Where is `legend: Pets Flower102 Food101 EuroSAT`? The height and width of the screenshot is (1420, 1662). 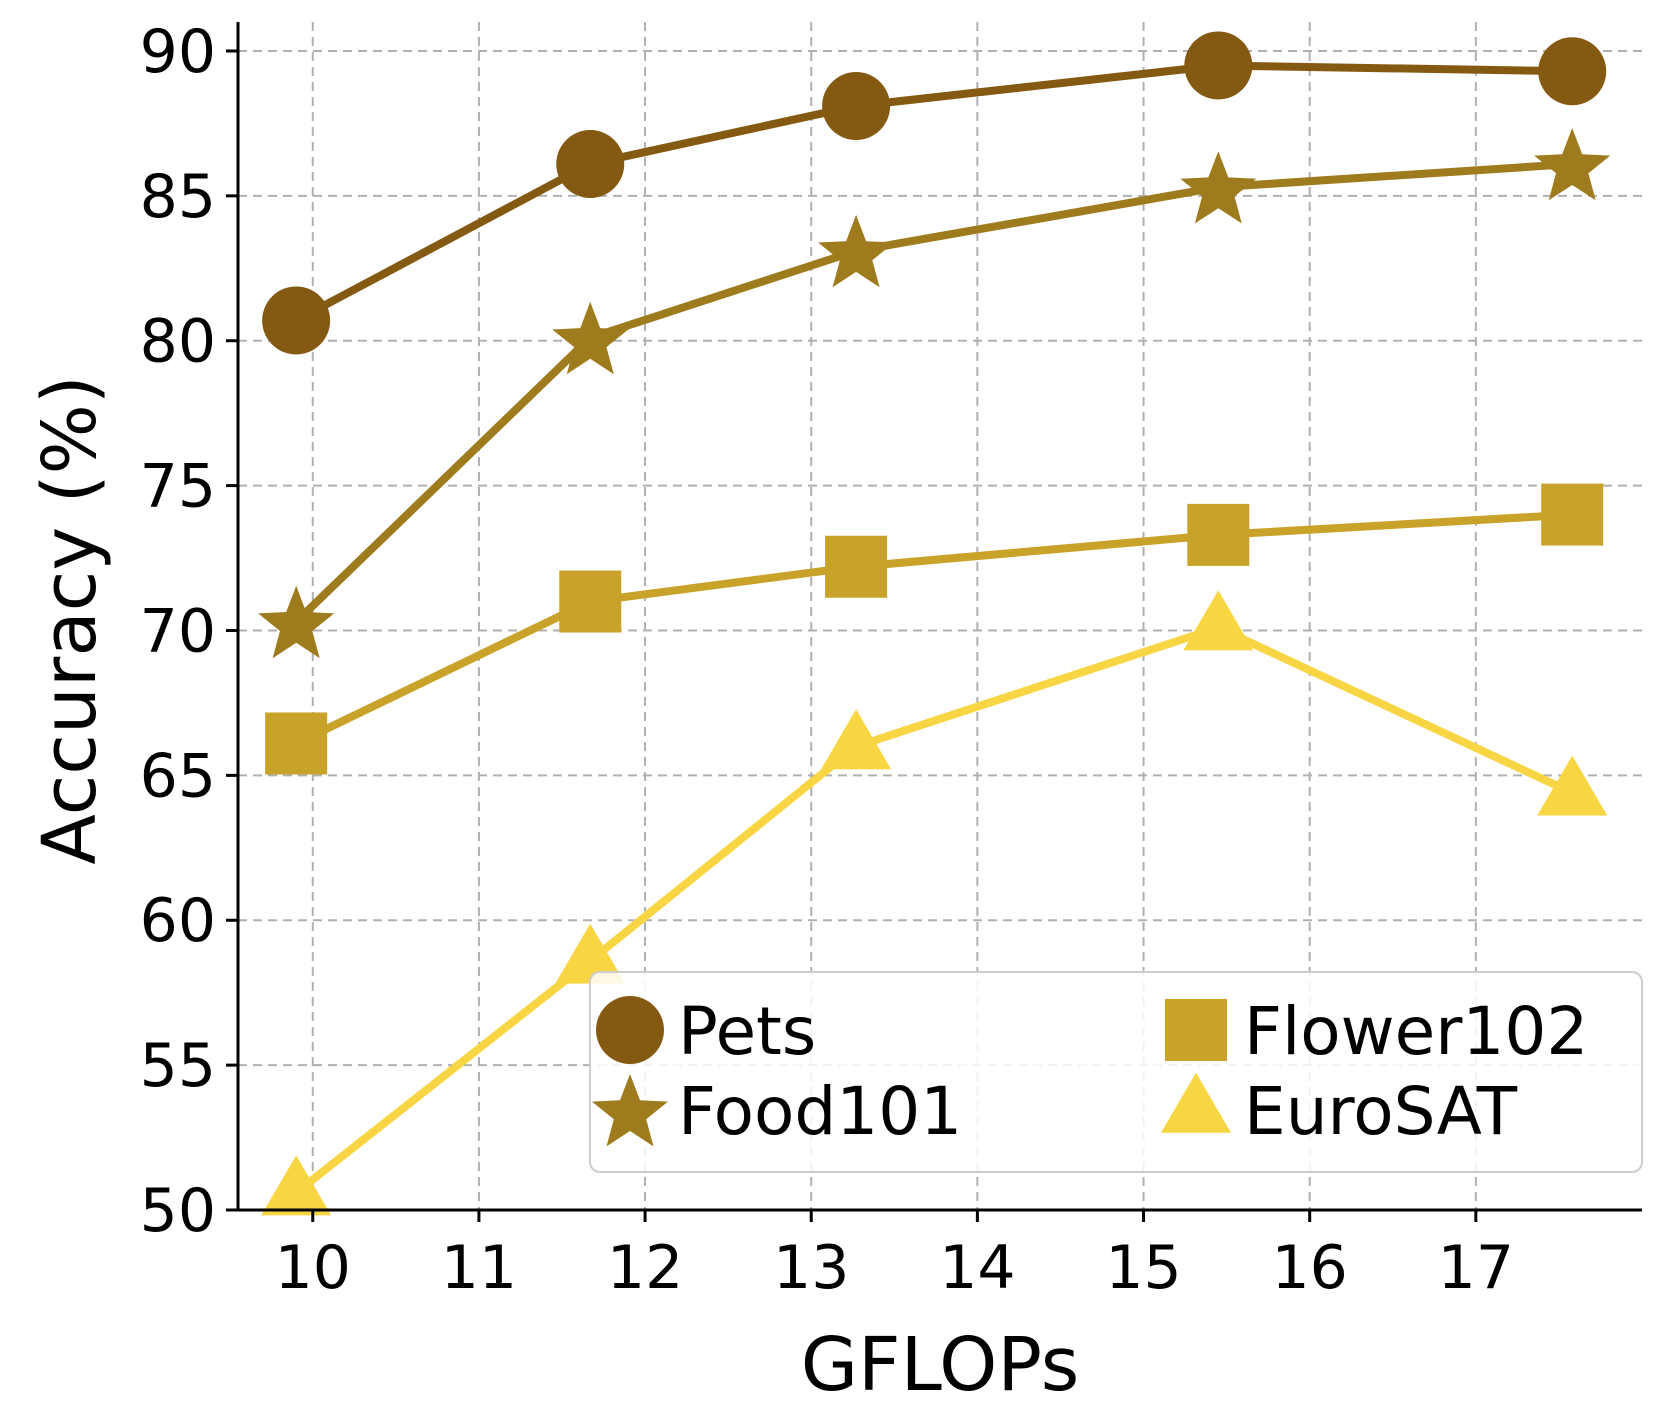
legend: Pets Flower102 Food101 EuroSAT is located at coordinates (1116, 1072).